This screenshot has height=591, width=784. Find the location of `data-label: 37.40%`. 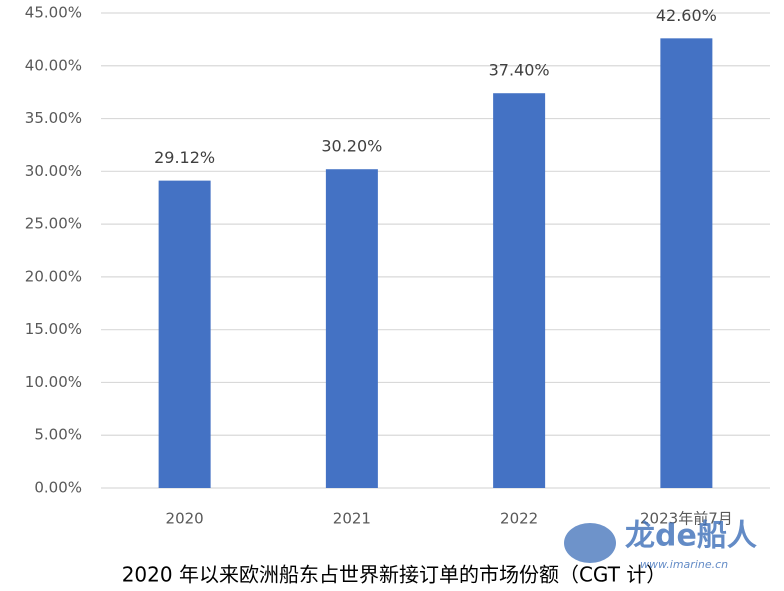

data-label: 37.40% is located at coordinates (519, 70).